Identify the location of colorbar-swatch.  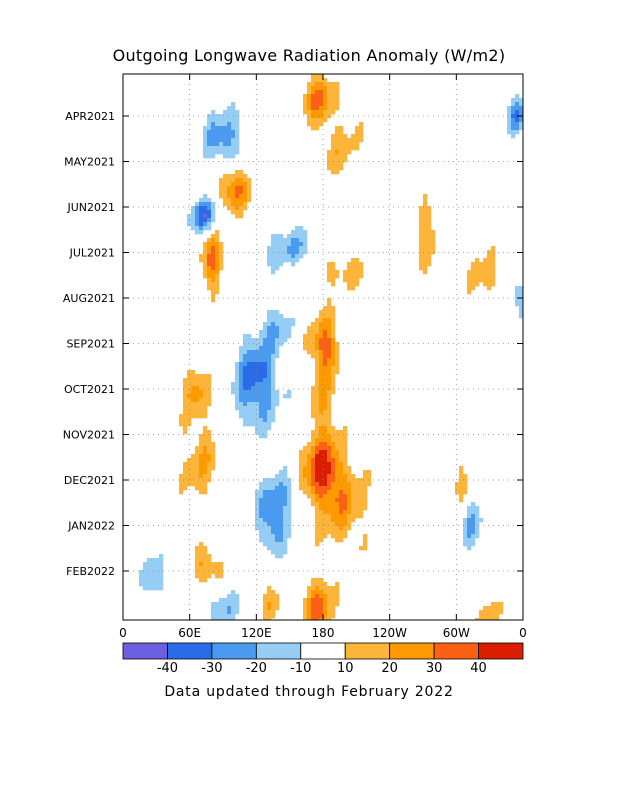
(234, 651).